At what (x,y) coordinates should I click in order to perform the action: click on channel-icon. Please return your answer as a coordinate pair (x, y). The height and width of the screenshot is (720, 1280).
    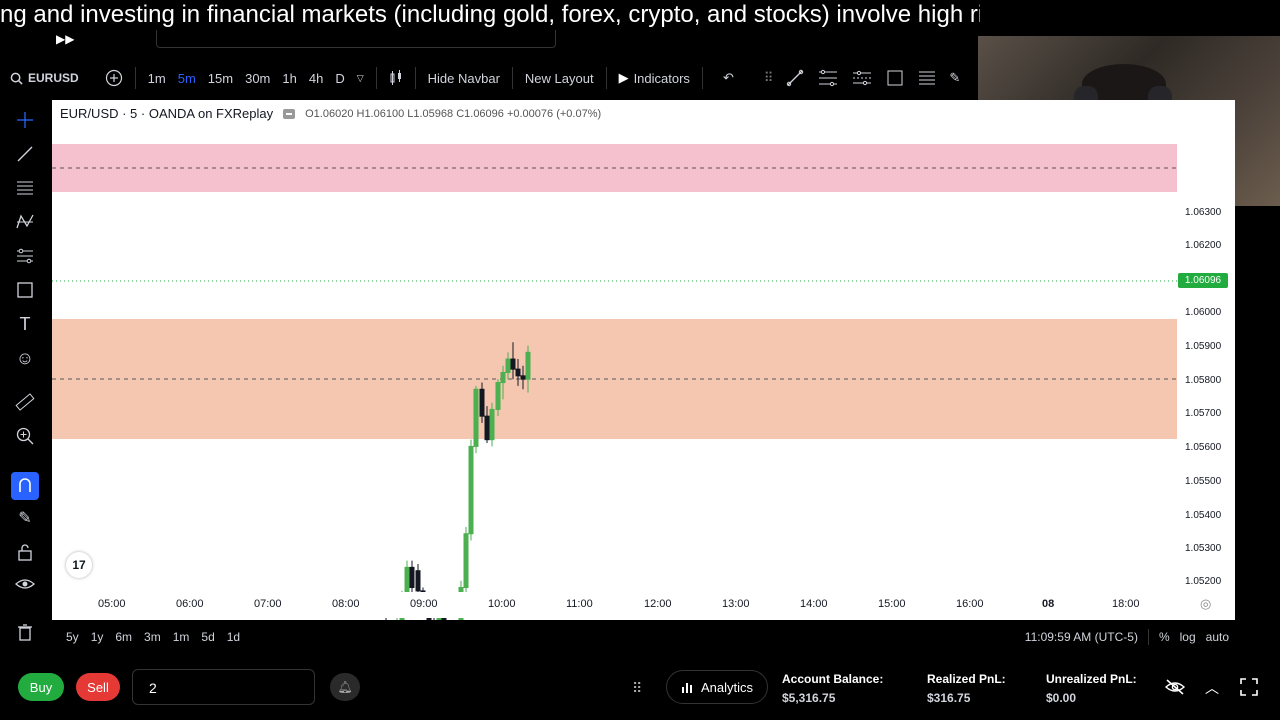
    Looking at the image, I should click on (862, 78).